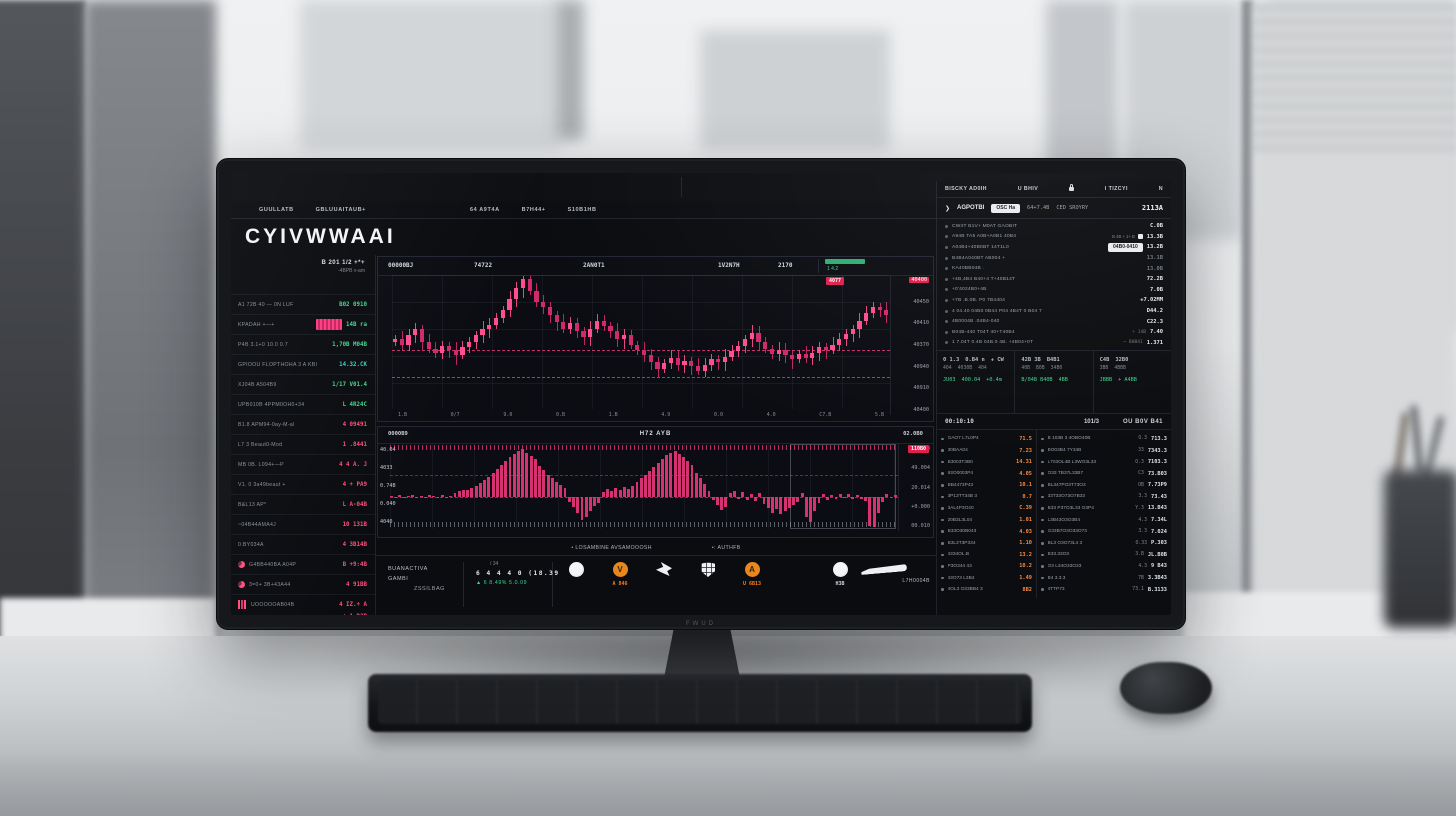 The height and width of the screenshot is (816, 1456). I want to click on asset-icon-item: H3B, so click(840, 574).